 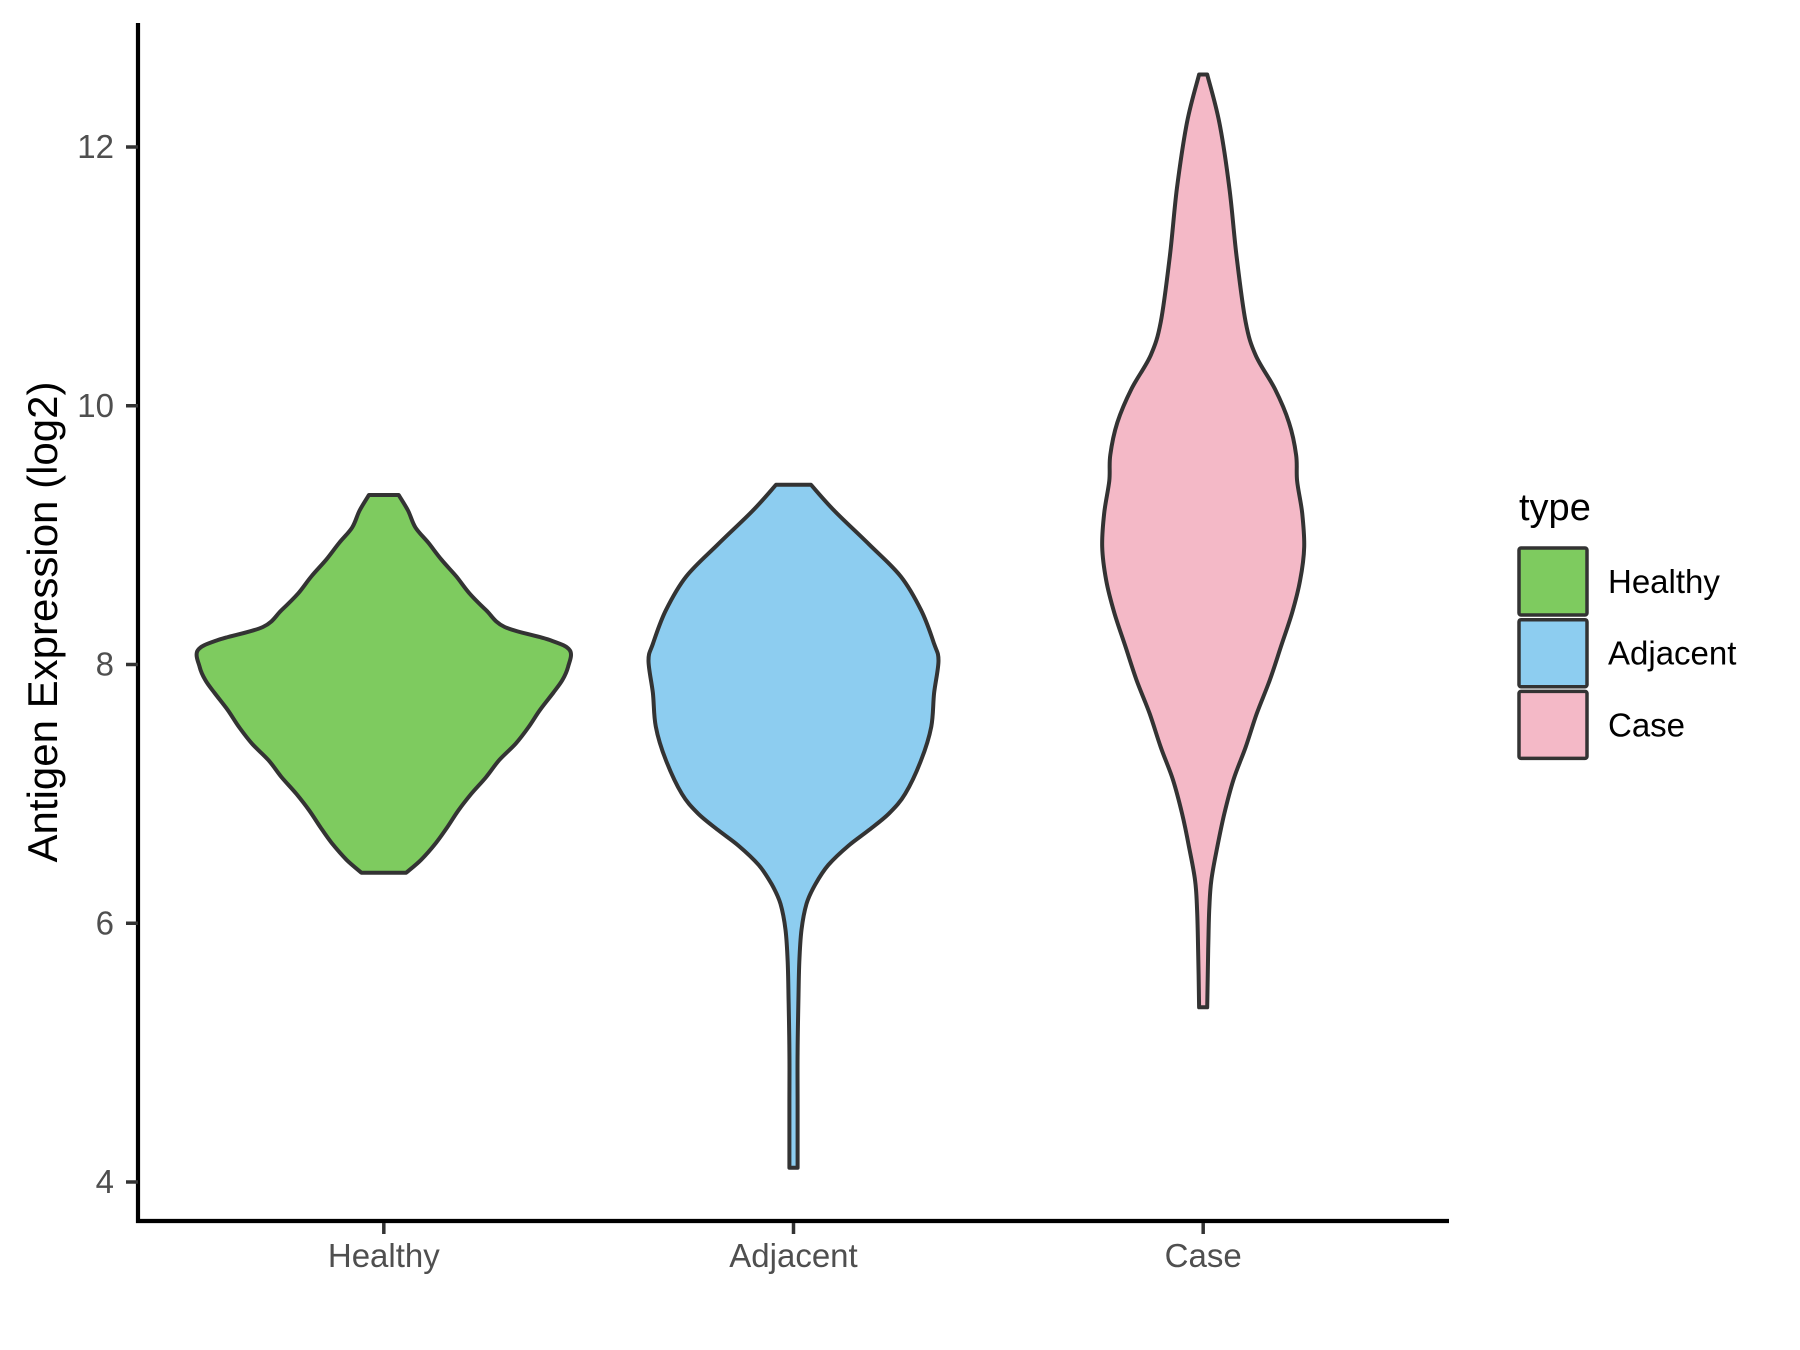 I want to click on legend-key-adjacent, so click(x=1553, y=653).